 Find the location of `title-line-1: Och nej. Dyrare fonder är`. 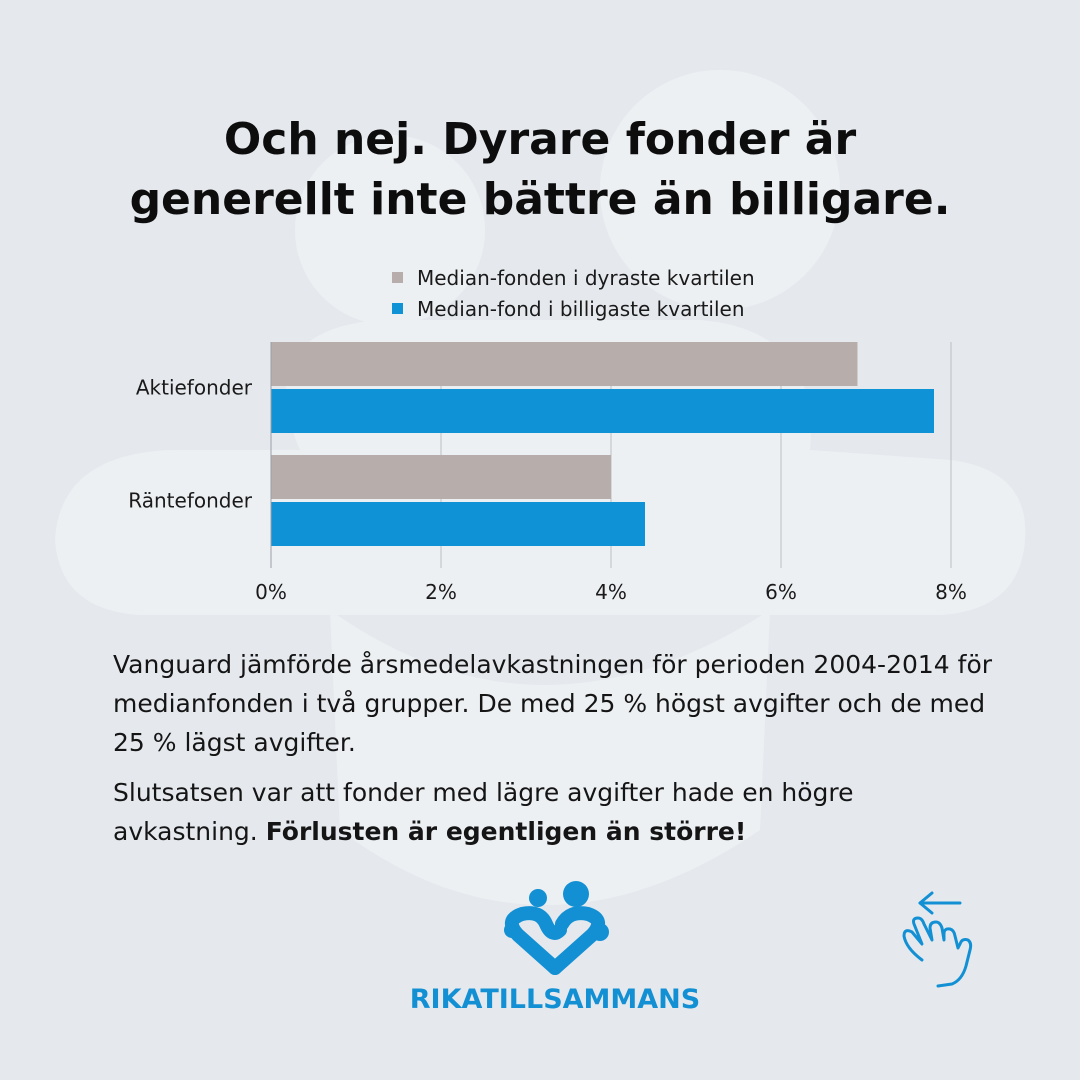

title-line-1: Och nej. Dyrare fonder är is located at coordinates (540, 139).